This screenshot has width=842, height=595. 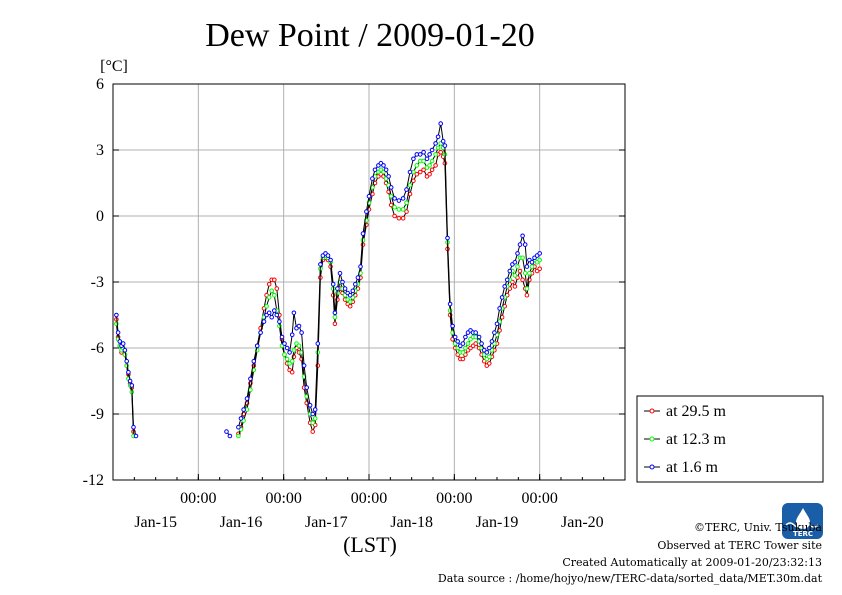 I want to click on x-date-label: Jan-18, so click(x=411, y=522).